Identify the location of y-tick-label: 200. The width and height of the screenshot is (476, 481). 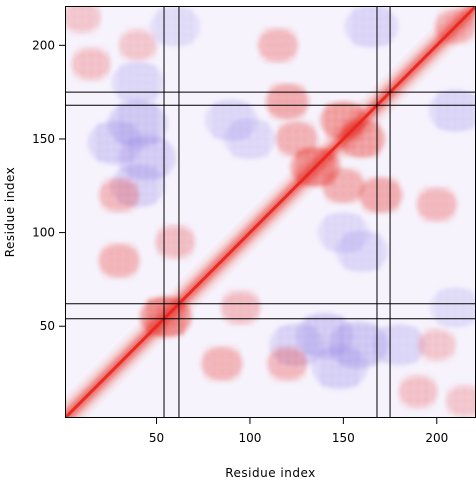
(43, 45).